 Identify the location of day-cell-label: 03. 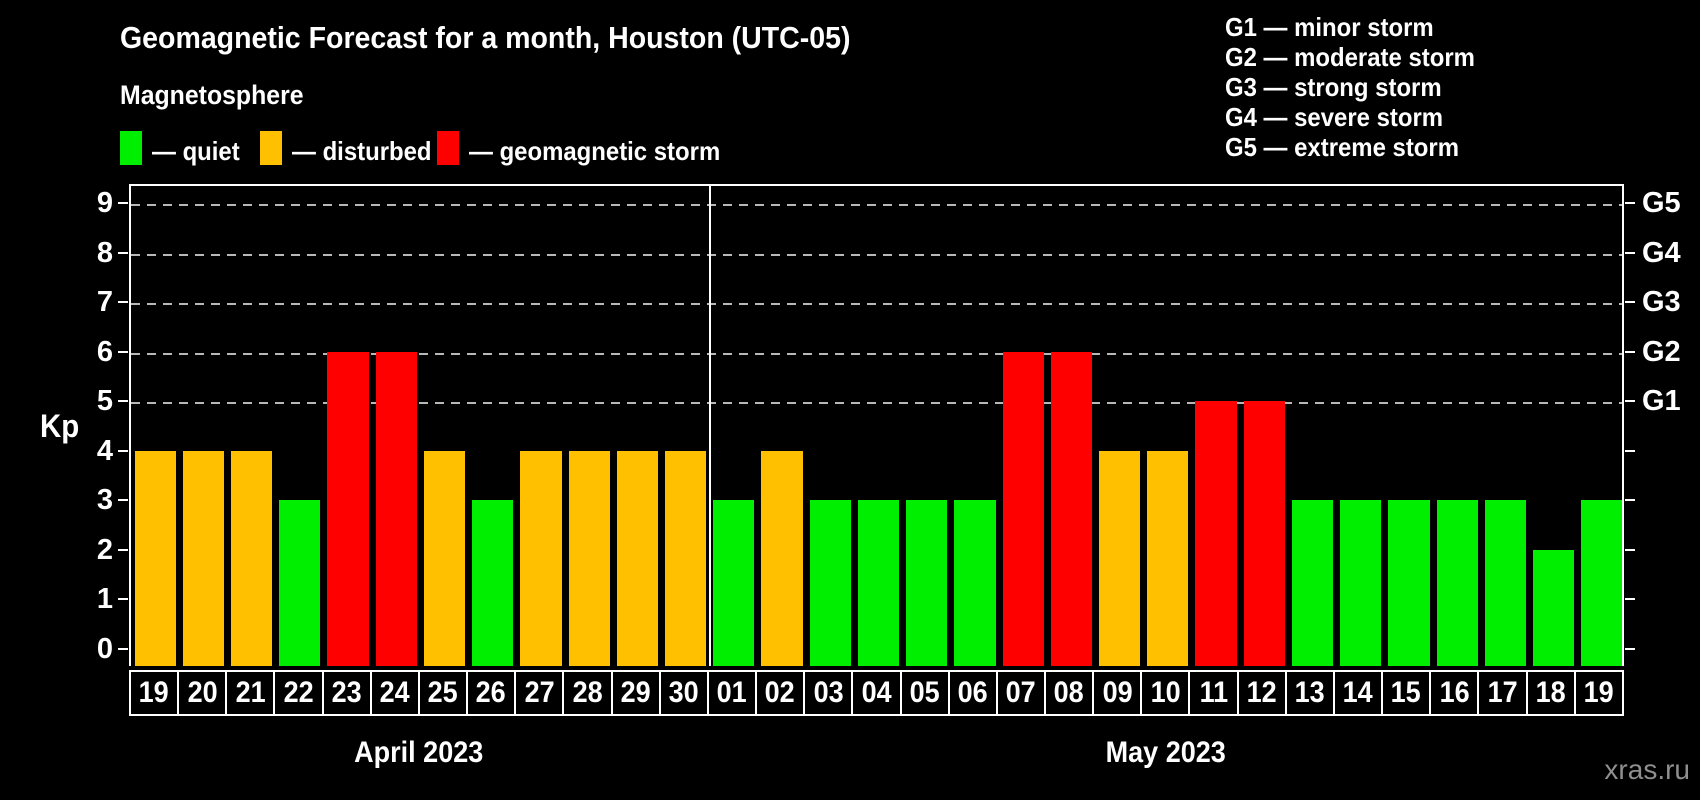
(828, 692).